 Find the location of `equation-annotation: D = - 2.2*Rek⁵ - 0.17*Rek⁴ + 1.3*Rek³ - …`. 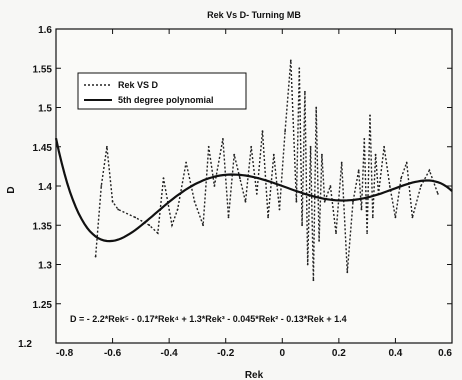

equation-annotation: D = - 2.2*Rek⁵ - 0.17*Rek⁴ + 1.3*Rek³ - … is located at coordinates (208, 319).